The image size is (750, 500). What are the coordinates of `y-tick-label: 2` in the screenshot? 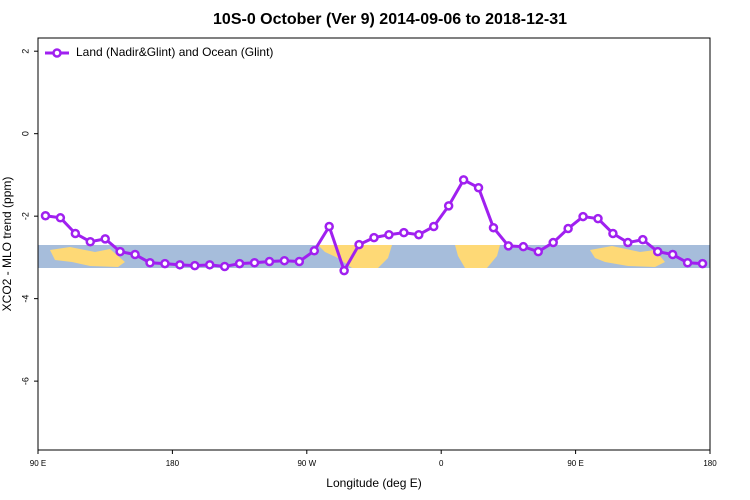 It's located at (25, 51).